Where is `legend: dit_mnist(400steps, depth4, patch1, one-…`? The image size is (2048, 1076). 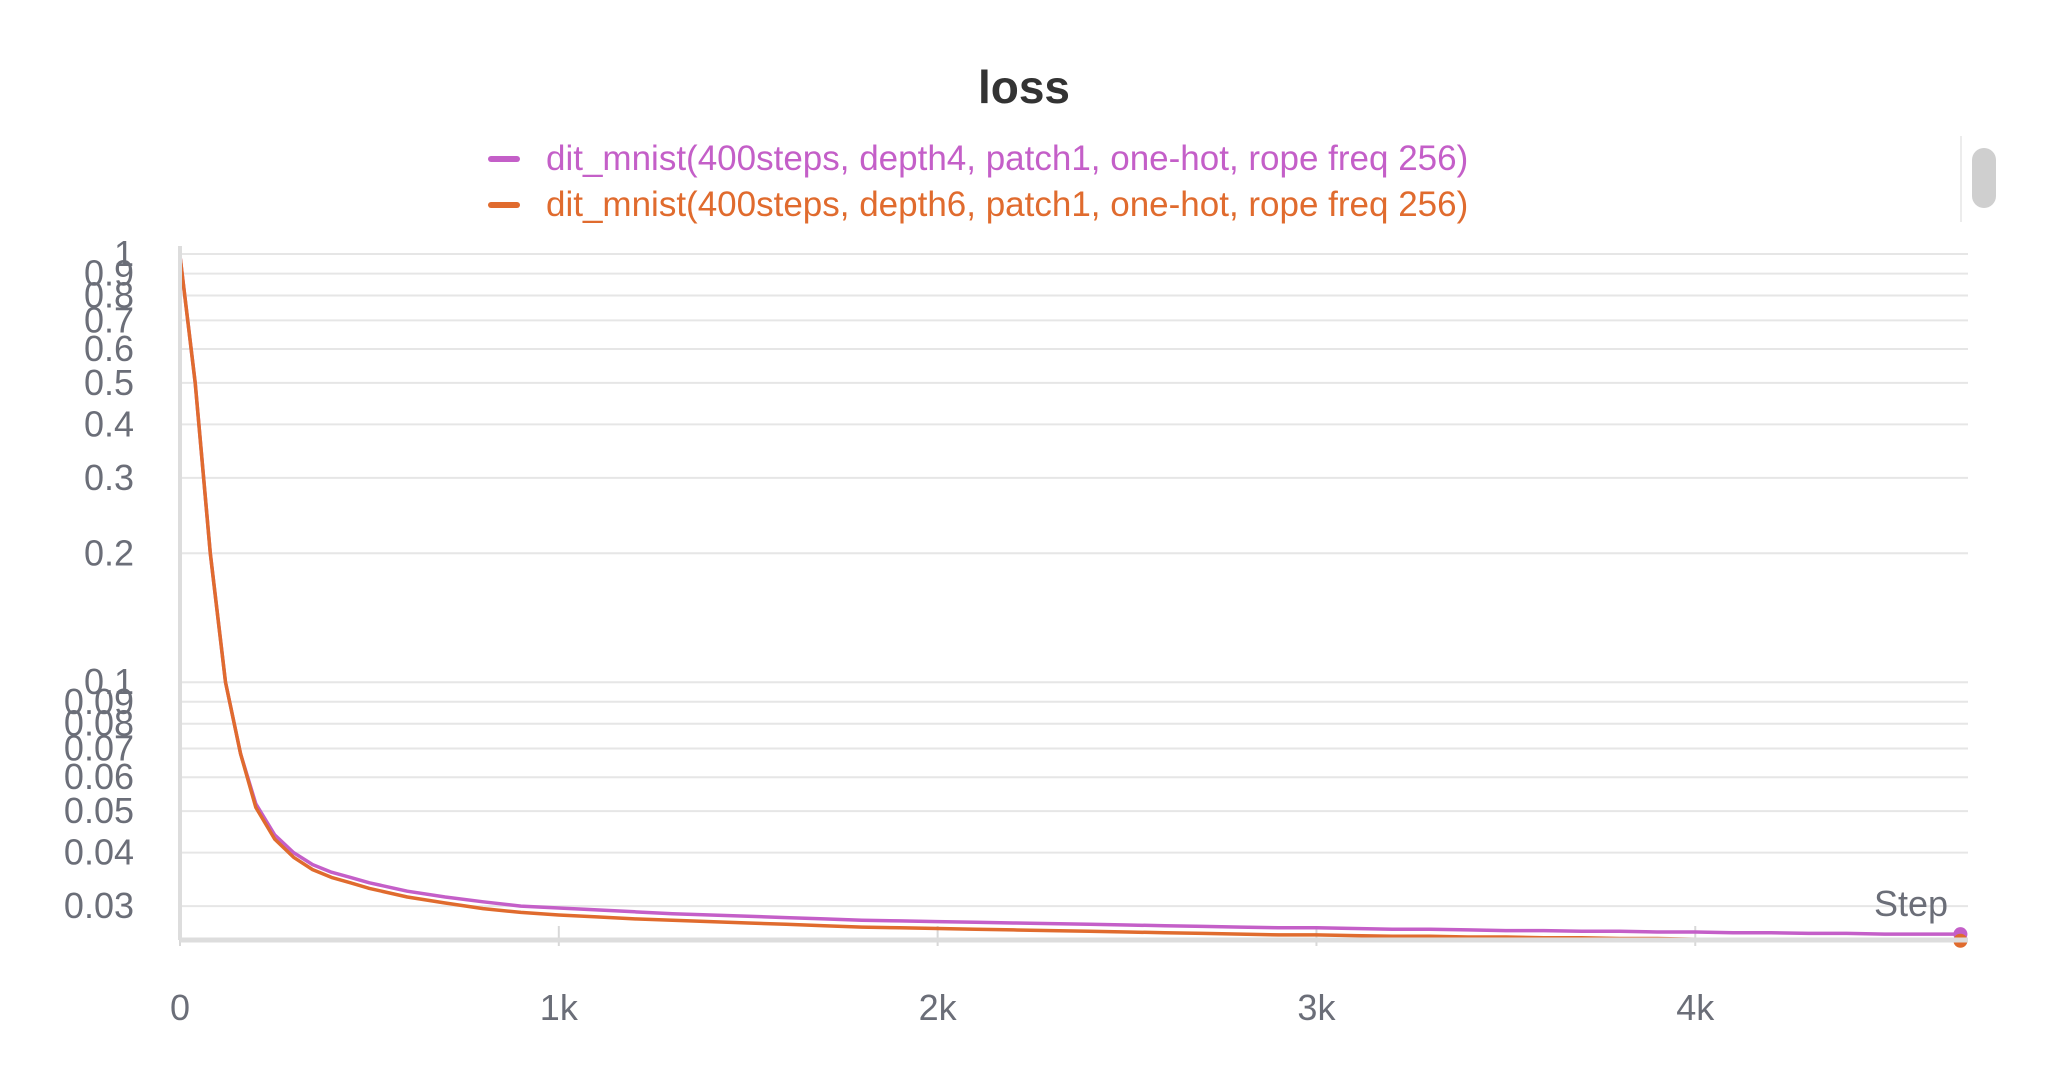
legend: dit_mnist(400steps, depth4, patch1, one-… is located at coordinates (978, 182).